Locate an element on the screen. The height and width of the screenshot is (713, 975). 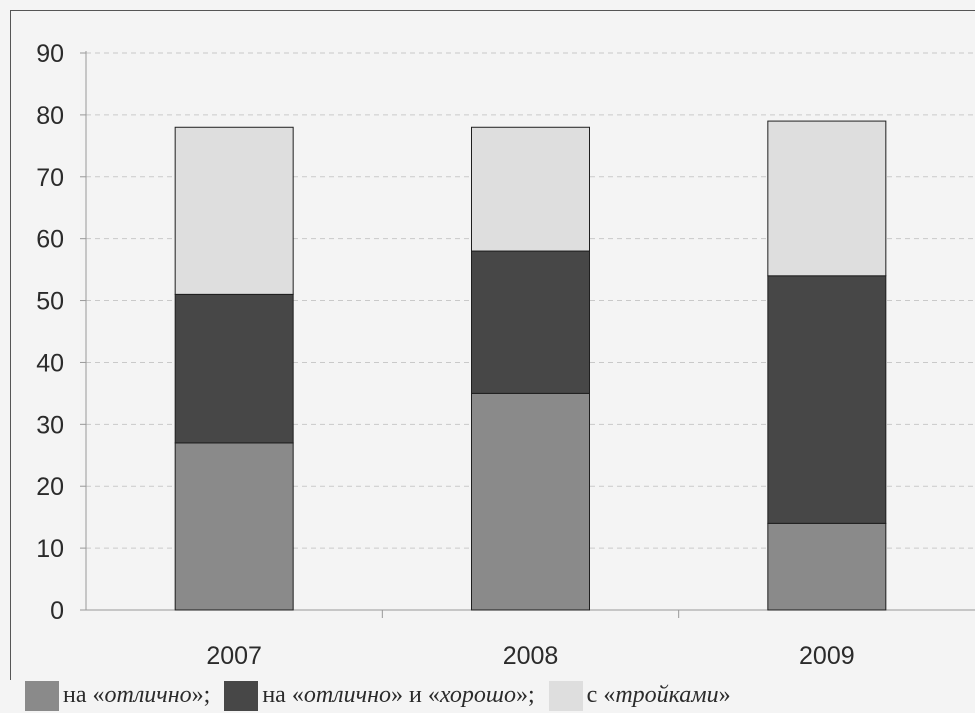
legend-item-excellent: на «отлично»; is located at coordinates (117, 695).